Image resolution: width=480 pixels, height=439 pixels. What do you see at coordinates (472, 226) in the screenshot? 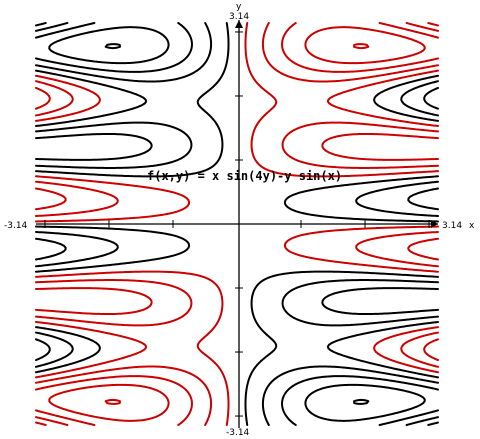
I see `x-axis-label: x` at bounding box center [472, 226].